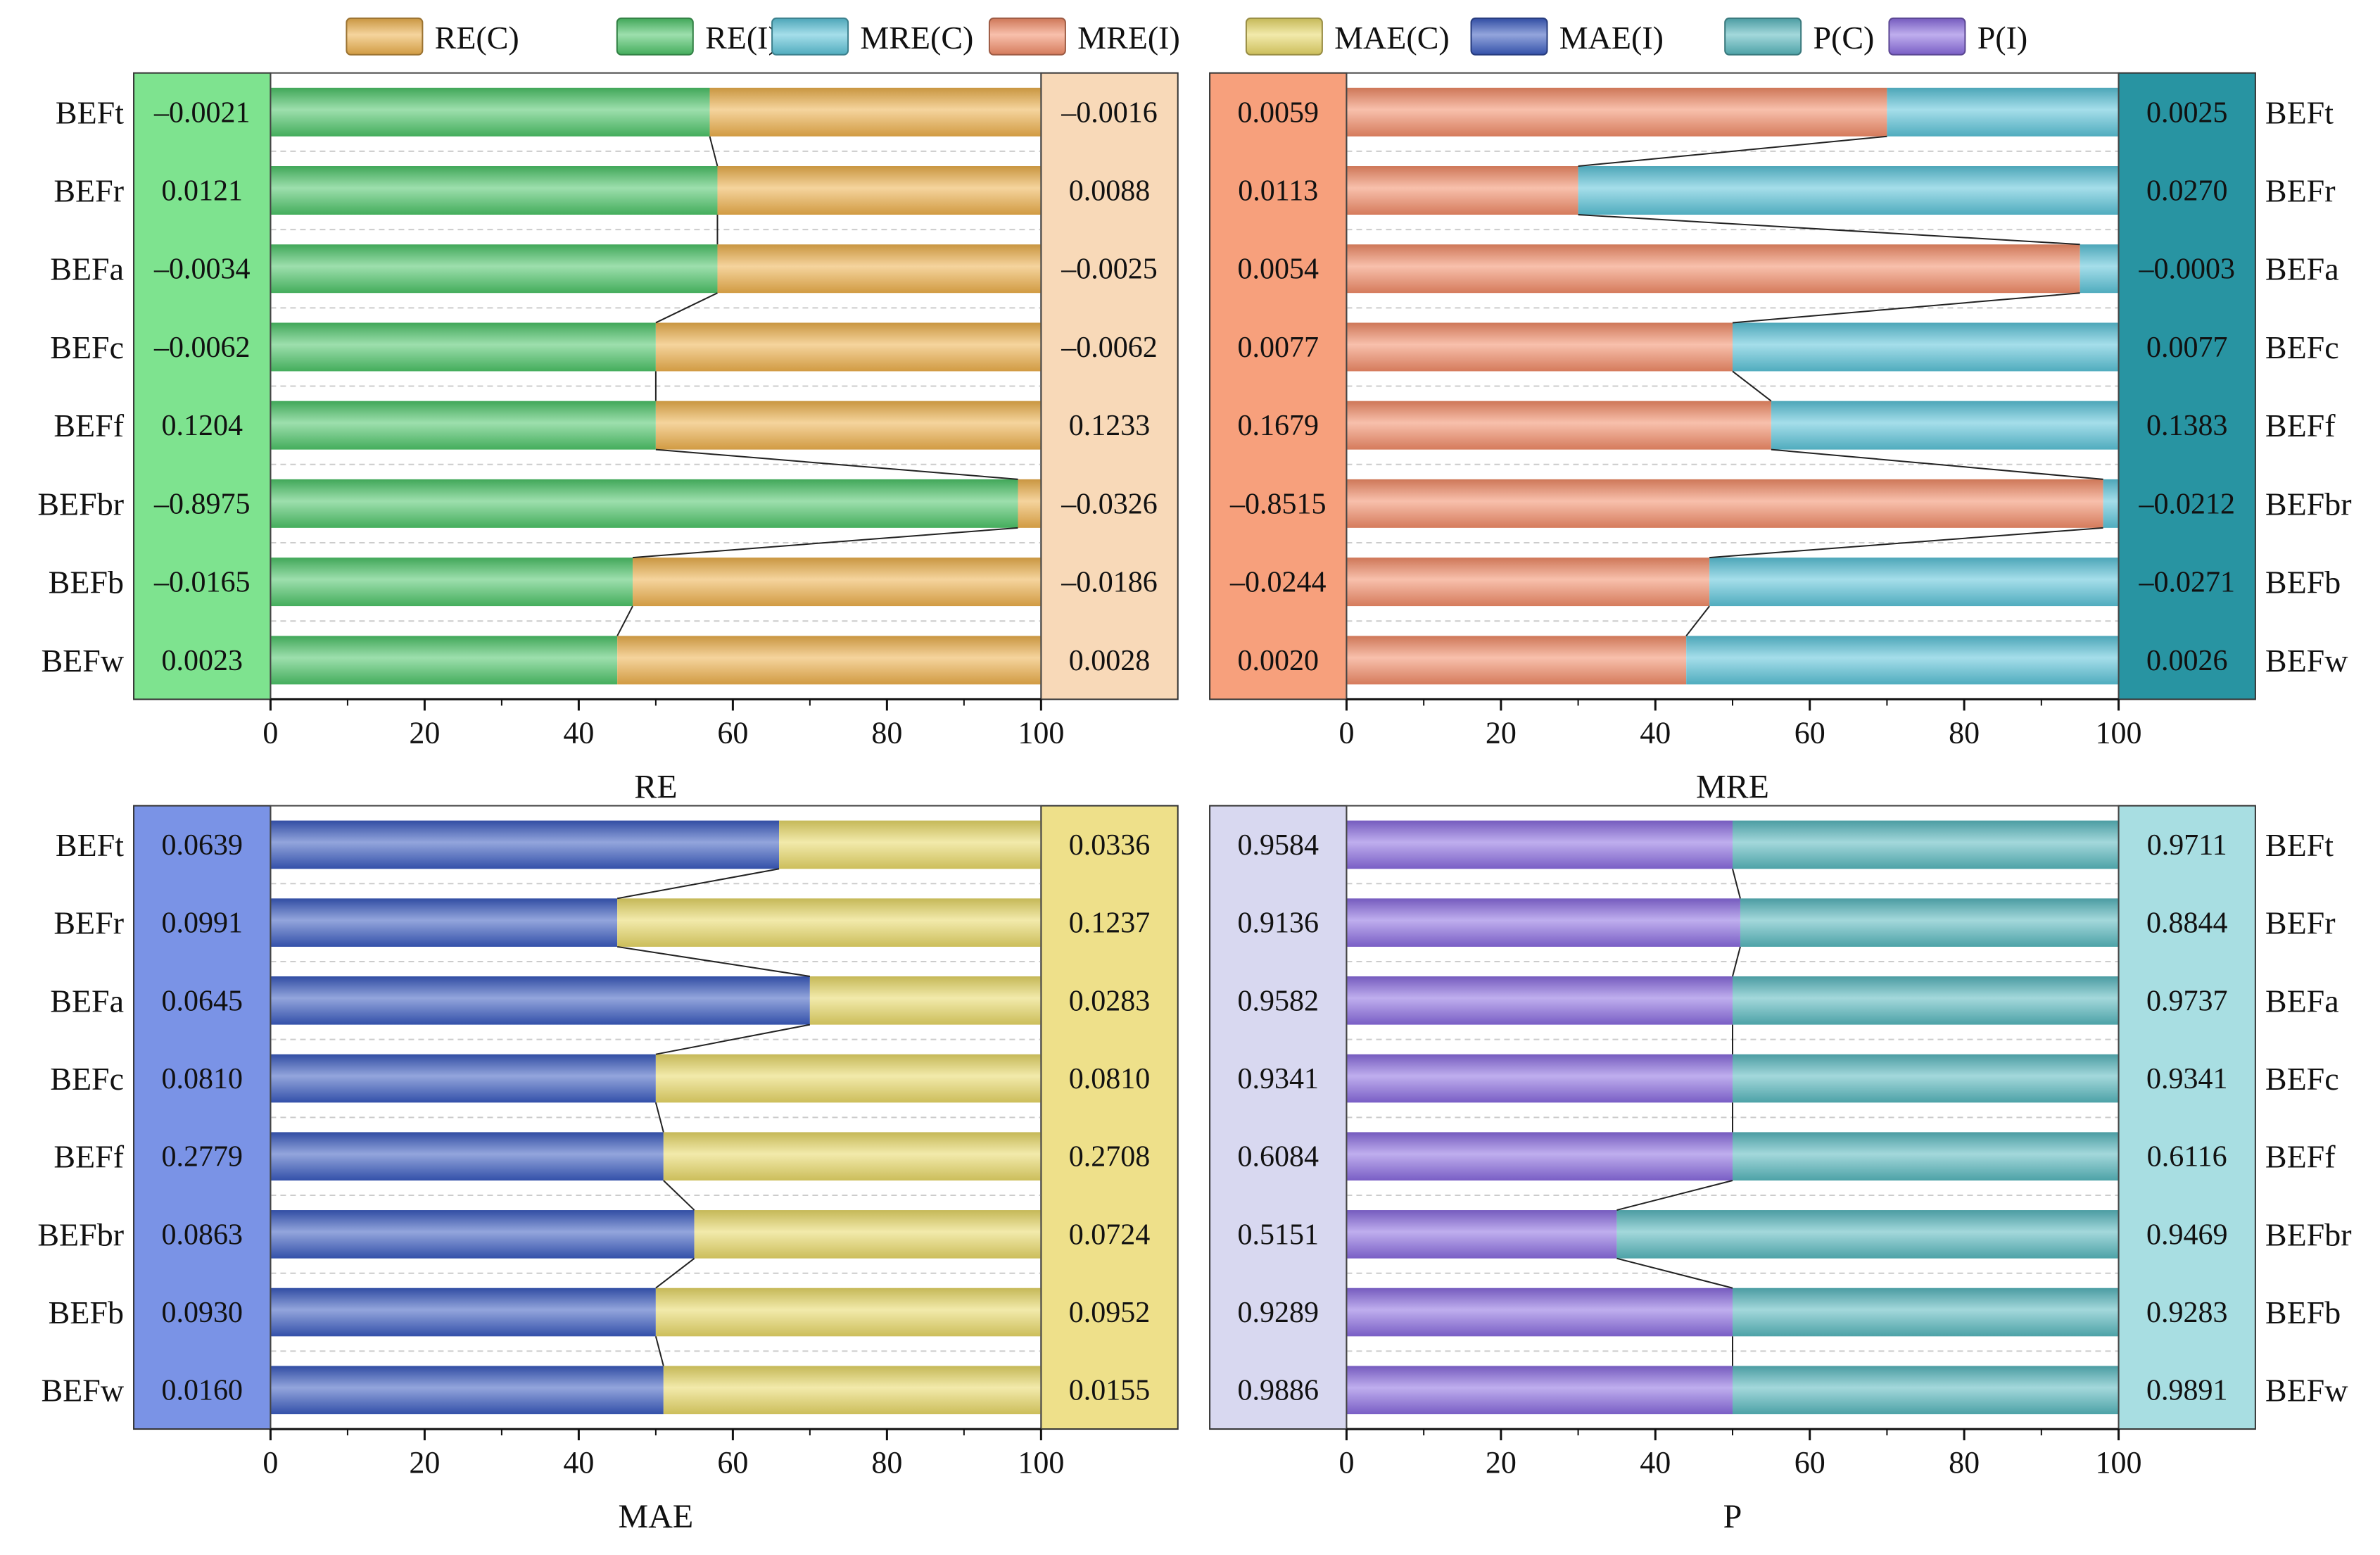  Describe the element at coordinates (1278, 1079) in the screenshot. I see `left-value-befc: 0.9341` at that location.